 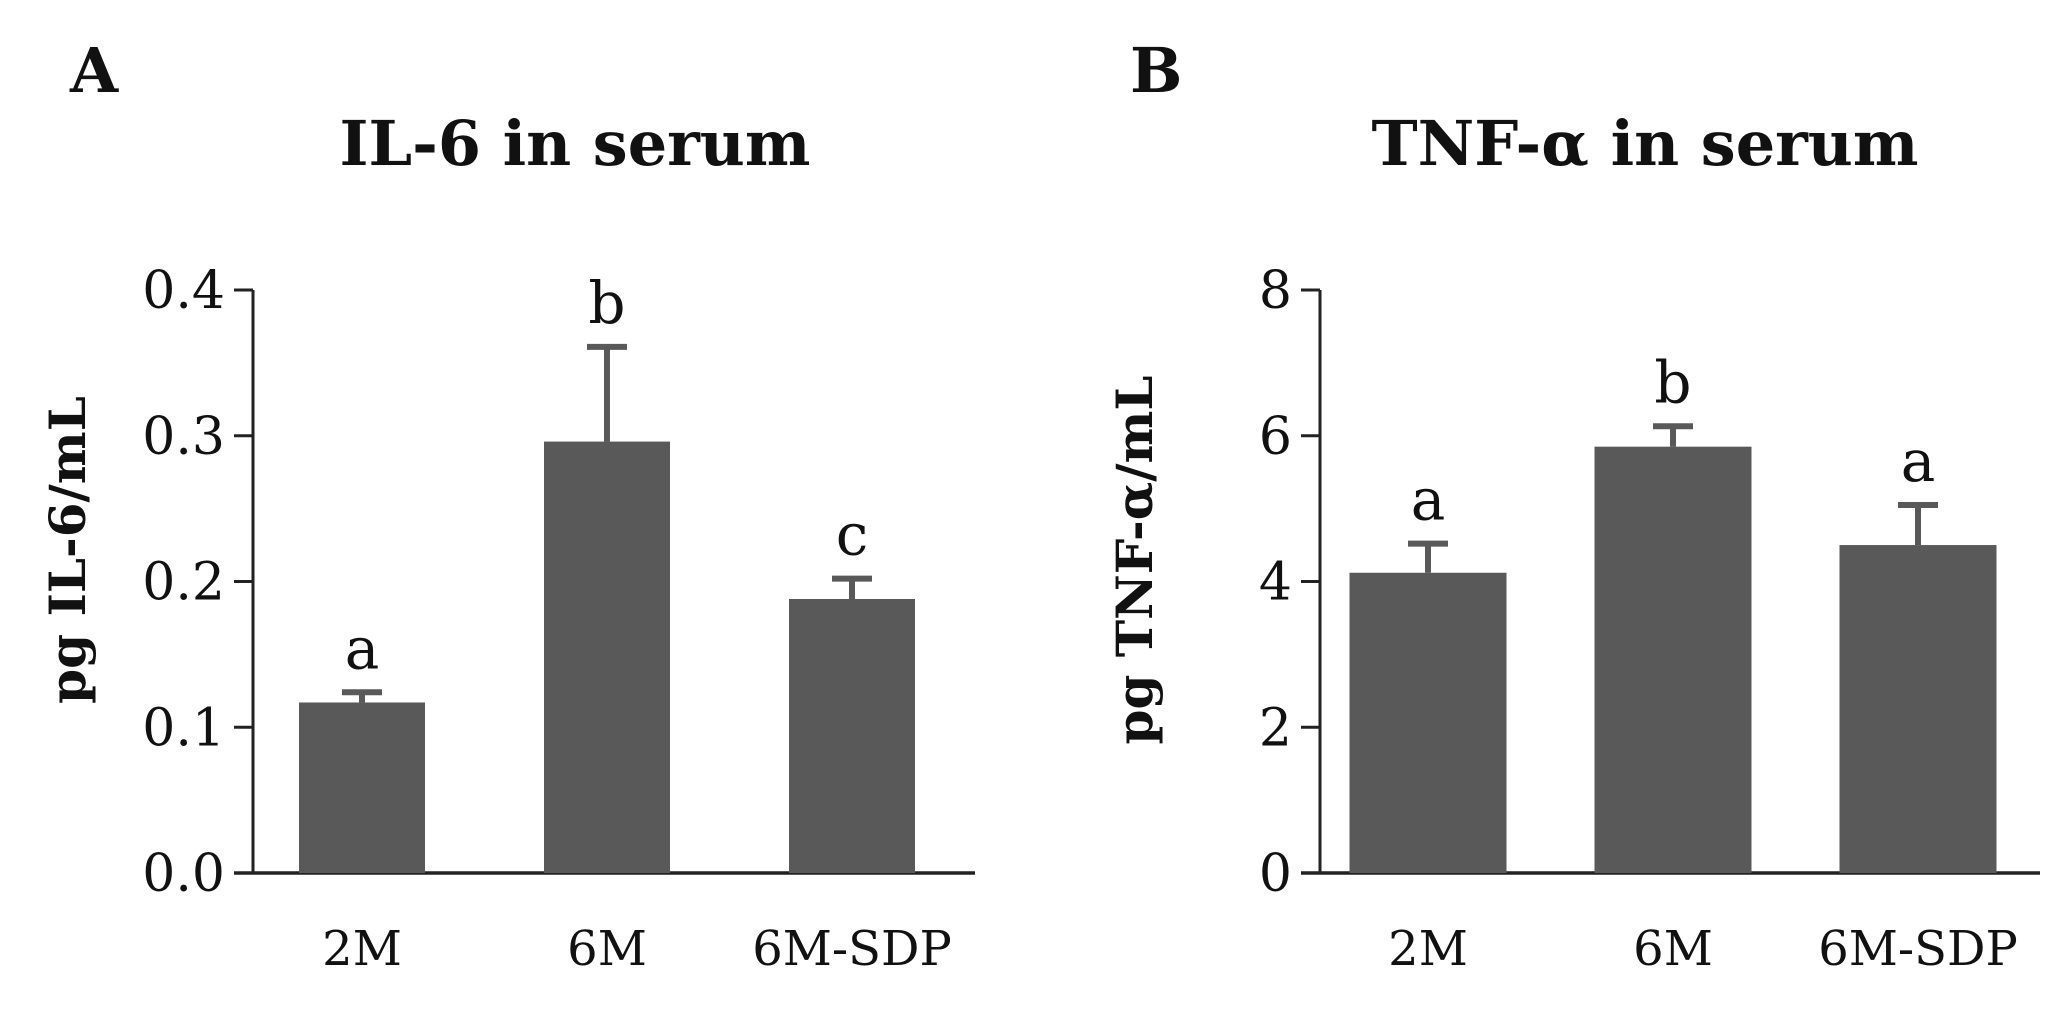 What do you see at coordinates (183, 583) in the screenshot?
I see `y-tick-label-a: 0.2` at bounding box center [183, 583].